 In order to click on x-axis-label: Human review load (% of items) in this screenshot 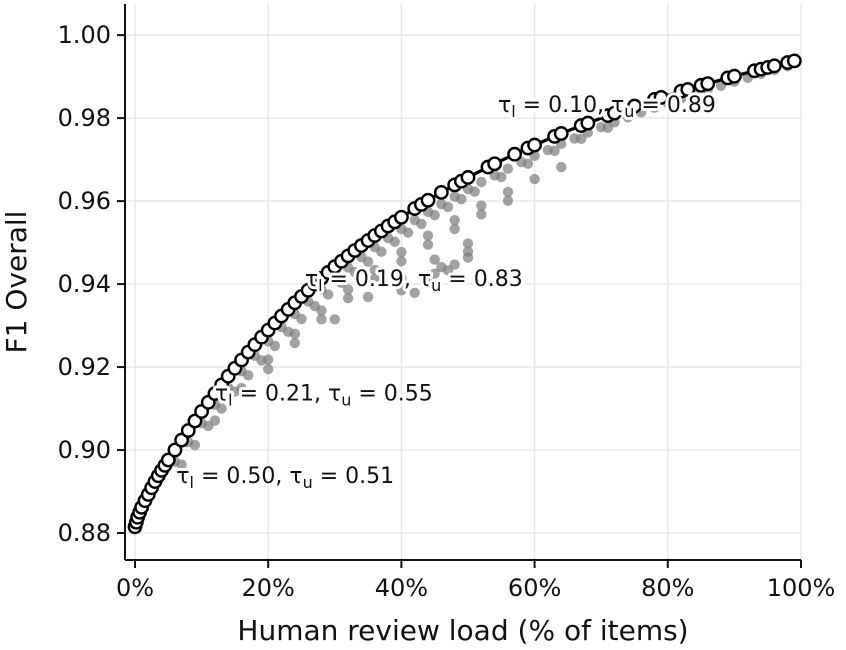, I will do `click(462, 630)`.